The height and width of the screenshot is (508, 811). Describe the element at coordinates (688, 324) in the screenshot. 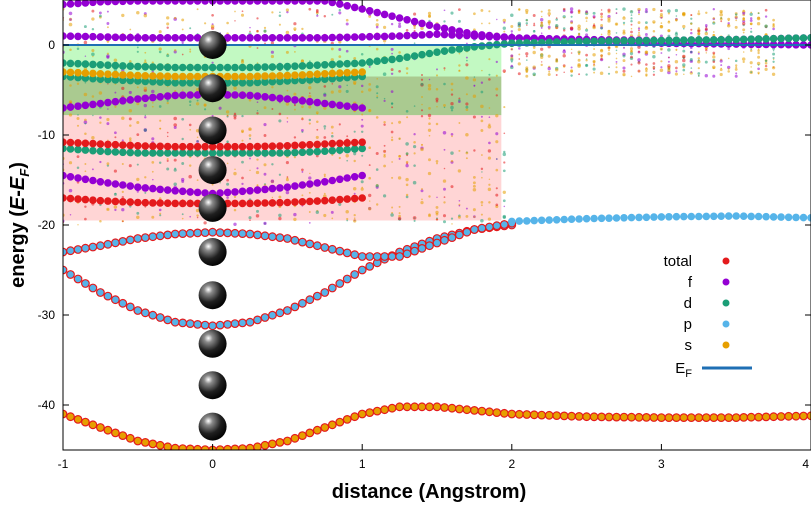

I see `legend-label-p: p` at that location.